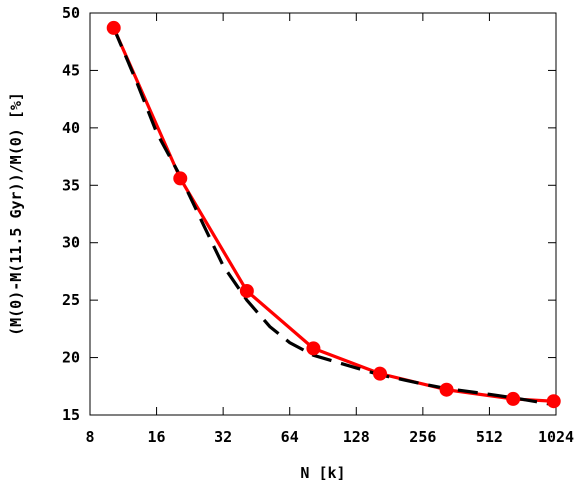  I want to click on y-tick-label: 30, so click(71, 243).